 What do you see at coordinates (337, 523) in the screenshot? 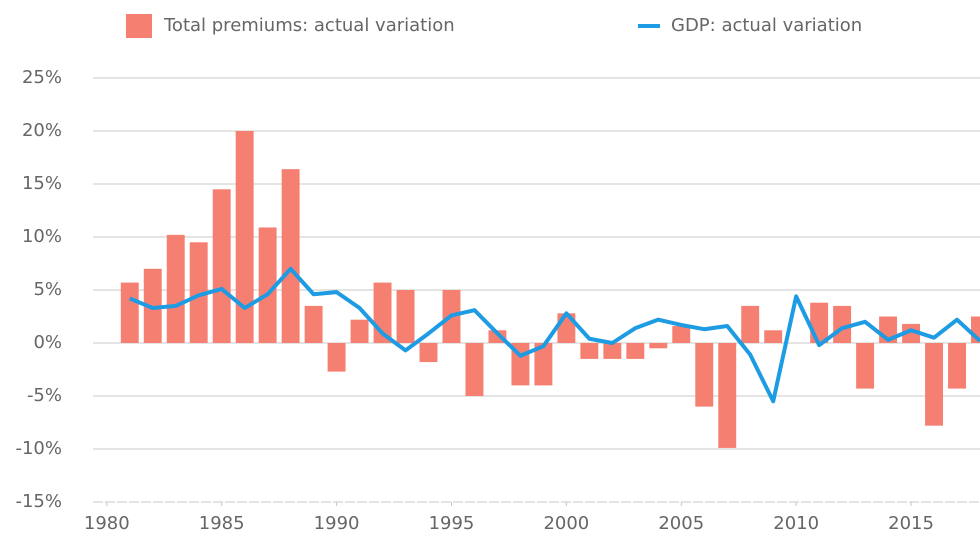
I see `x-tick-label: 1990` at bounding box center [337, 523].